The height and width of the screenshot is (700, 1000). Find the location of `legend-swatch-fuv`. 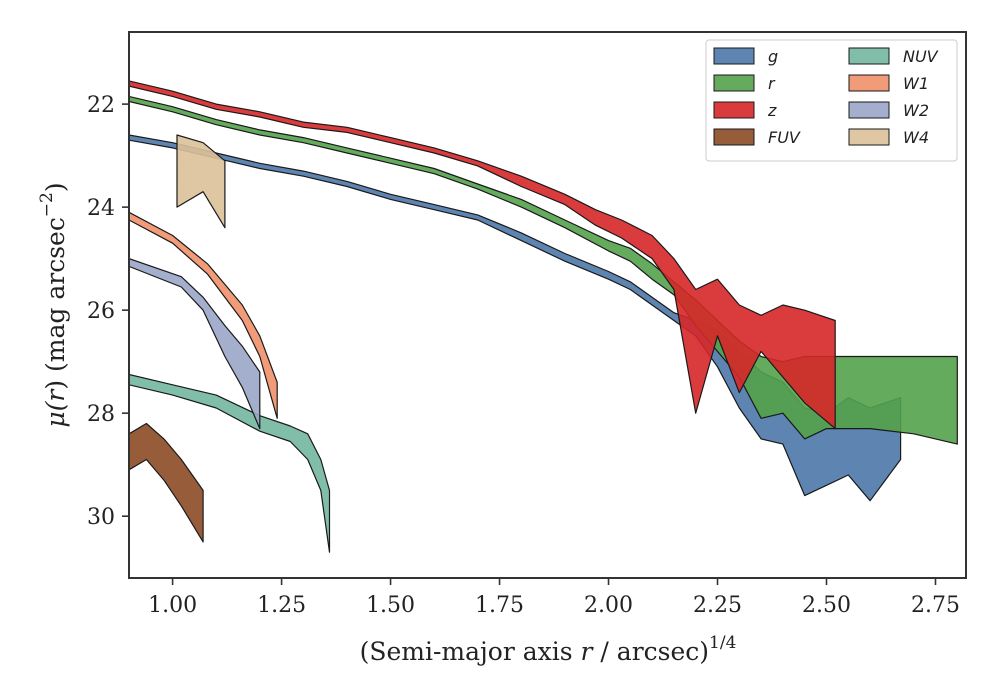

legend-swatch-fuv is located at coordinates (734, 137).